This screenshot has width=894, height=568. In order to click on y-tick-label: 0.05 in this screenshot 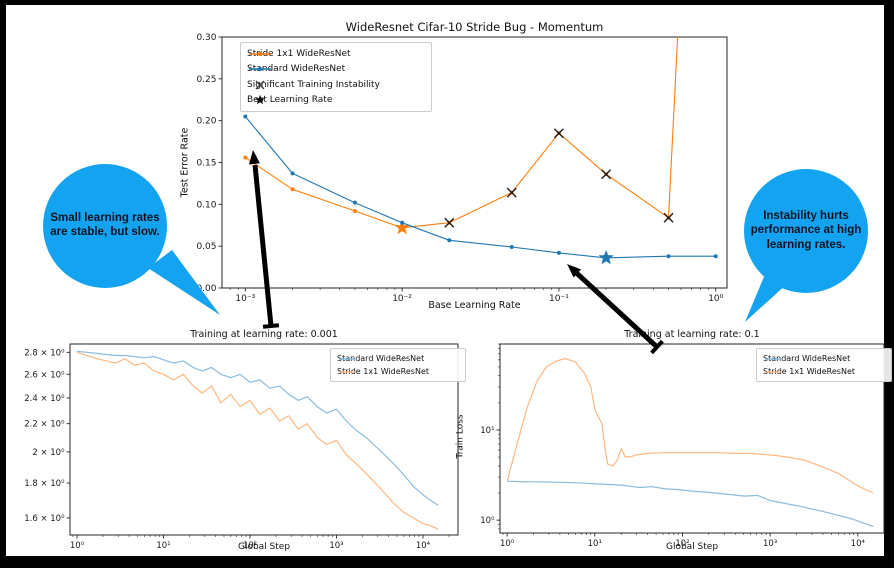, I will do `click(206, 247)`.